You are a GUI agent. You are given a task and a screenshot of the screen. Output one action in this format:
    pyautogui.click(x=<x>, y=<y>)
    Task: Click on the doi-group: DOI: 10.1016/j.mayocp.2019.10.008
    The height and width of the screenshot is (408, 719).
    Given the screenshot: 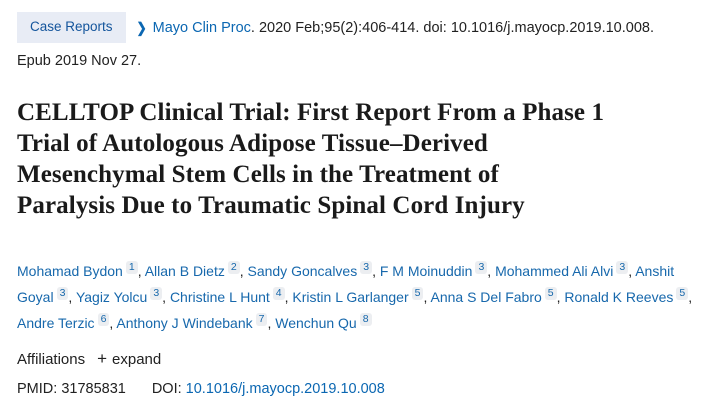 What is the action you would take?
    pyautogui.click(x=268, y=389)
    